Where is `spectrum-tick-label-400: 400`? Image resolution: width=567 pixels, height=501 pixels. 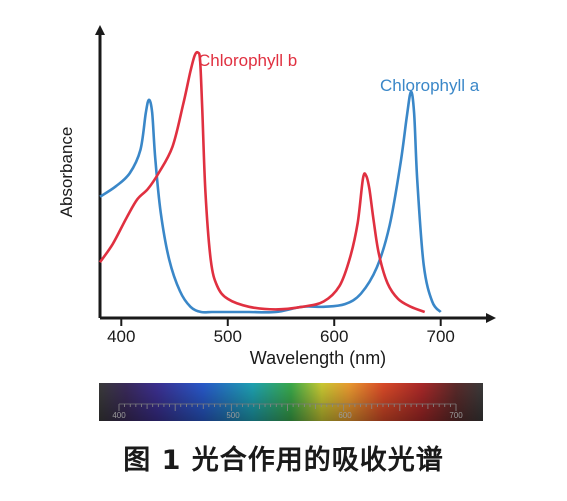
spectrum-tick-label-400: 400 is located at coordinates (119, 415).